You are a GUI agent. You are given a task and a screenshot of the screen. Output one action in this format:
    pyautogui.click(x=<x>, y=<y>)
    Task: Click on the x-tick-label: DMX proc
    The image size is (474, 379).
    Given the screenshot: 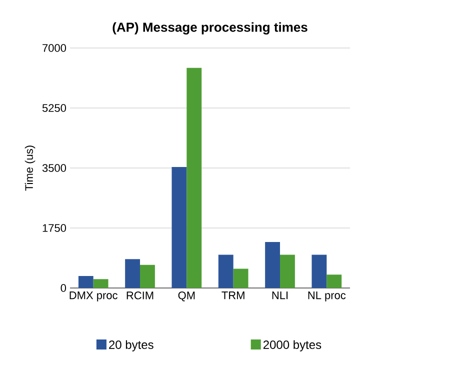 What is the action you would take?
    pyautogui.click(x=94, y=297)
    